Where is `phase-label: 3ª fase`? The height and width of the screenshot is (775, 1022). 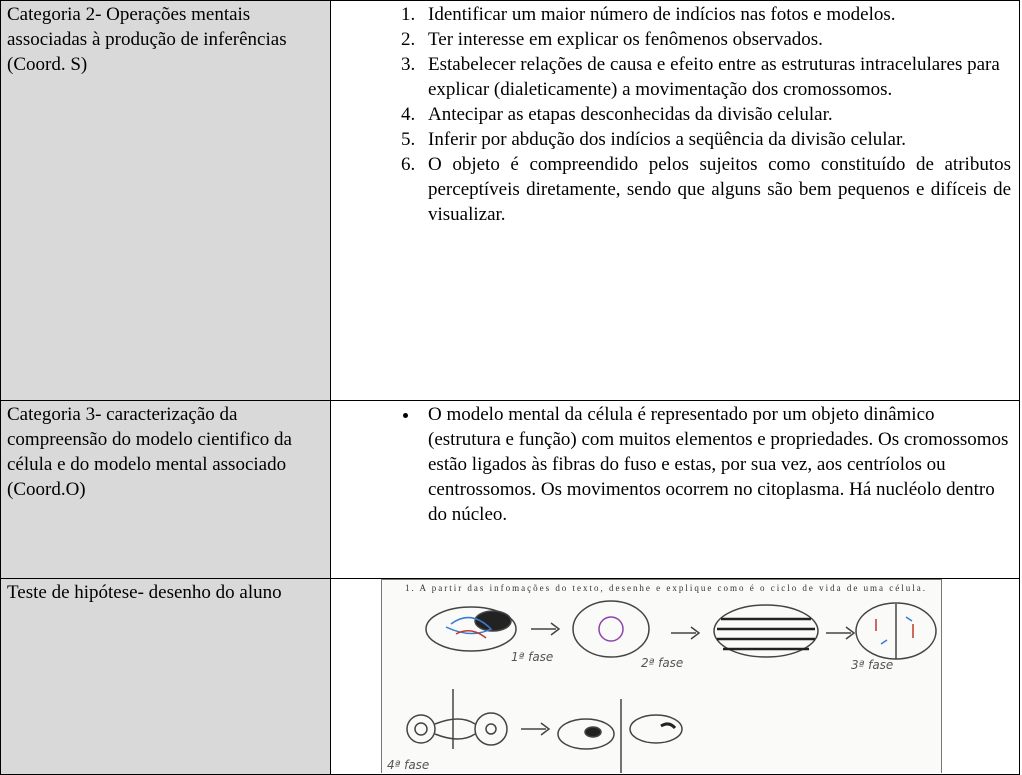 phase-label: 3ª fase is located at coordinates (872, 665).